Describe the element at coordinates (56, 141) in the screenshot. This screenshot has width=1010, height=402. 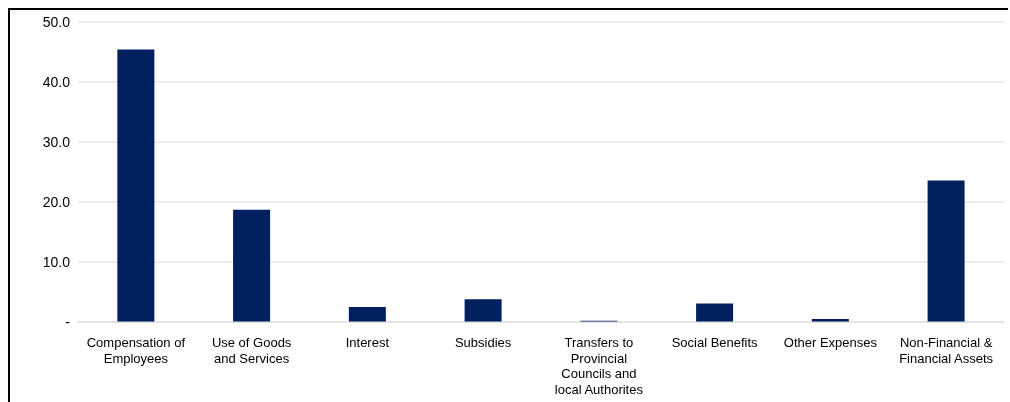
I see `y-tick-label: 30.0` at that location.